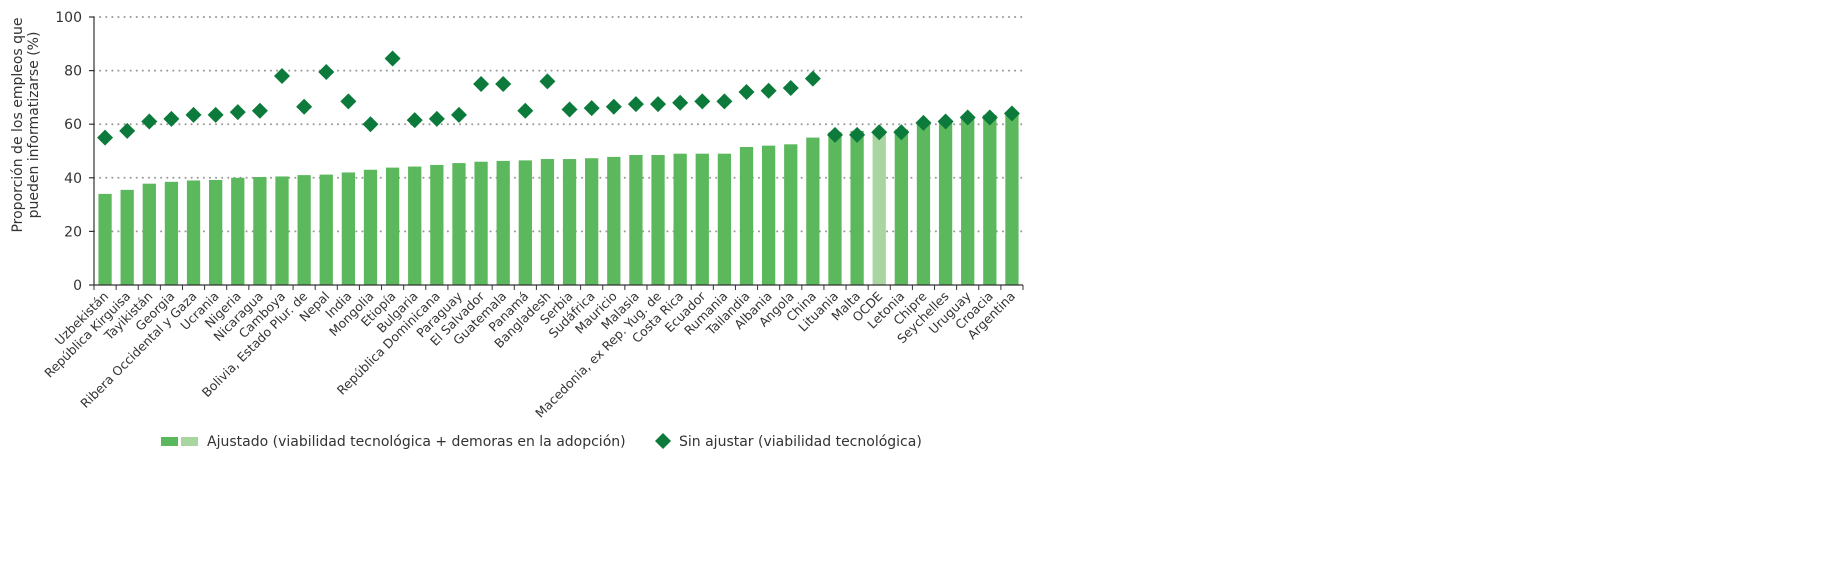  Describe the element at coordinates (73, 72) in the screenshot. I see `y-tick-label: 80` at that location.